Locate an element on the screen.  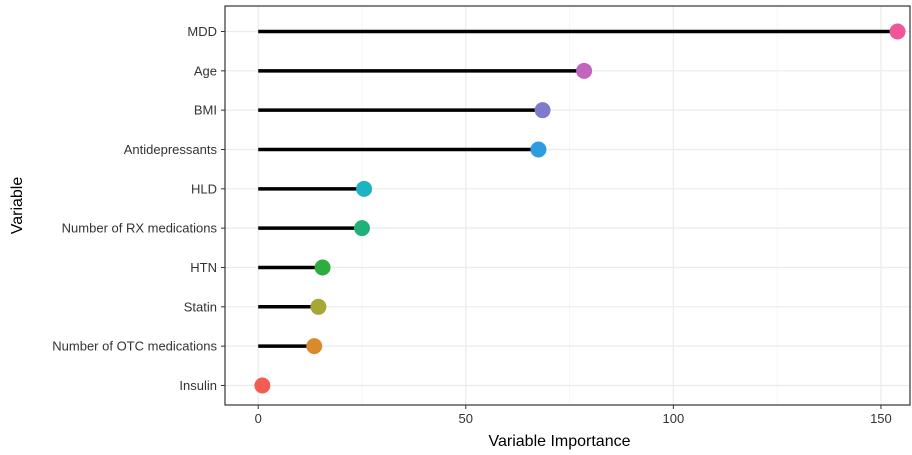
y-axis-title: Variable is located at coordinates (17, 206).